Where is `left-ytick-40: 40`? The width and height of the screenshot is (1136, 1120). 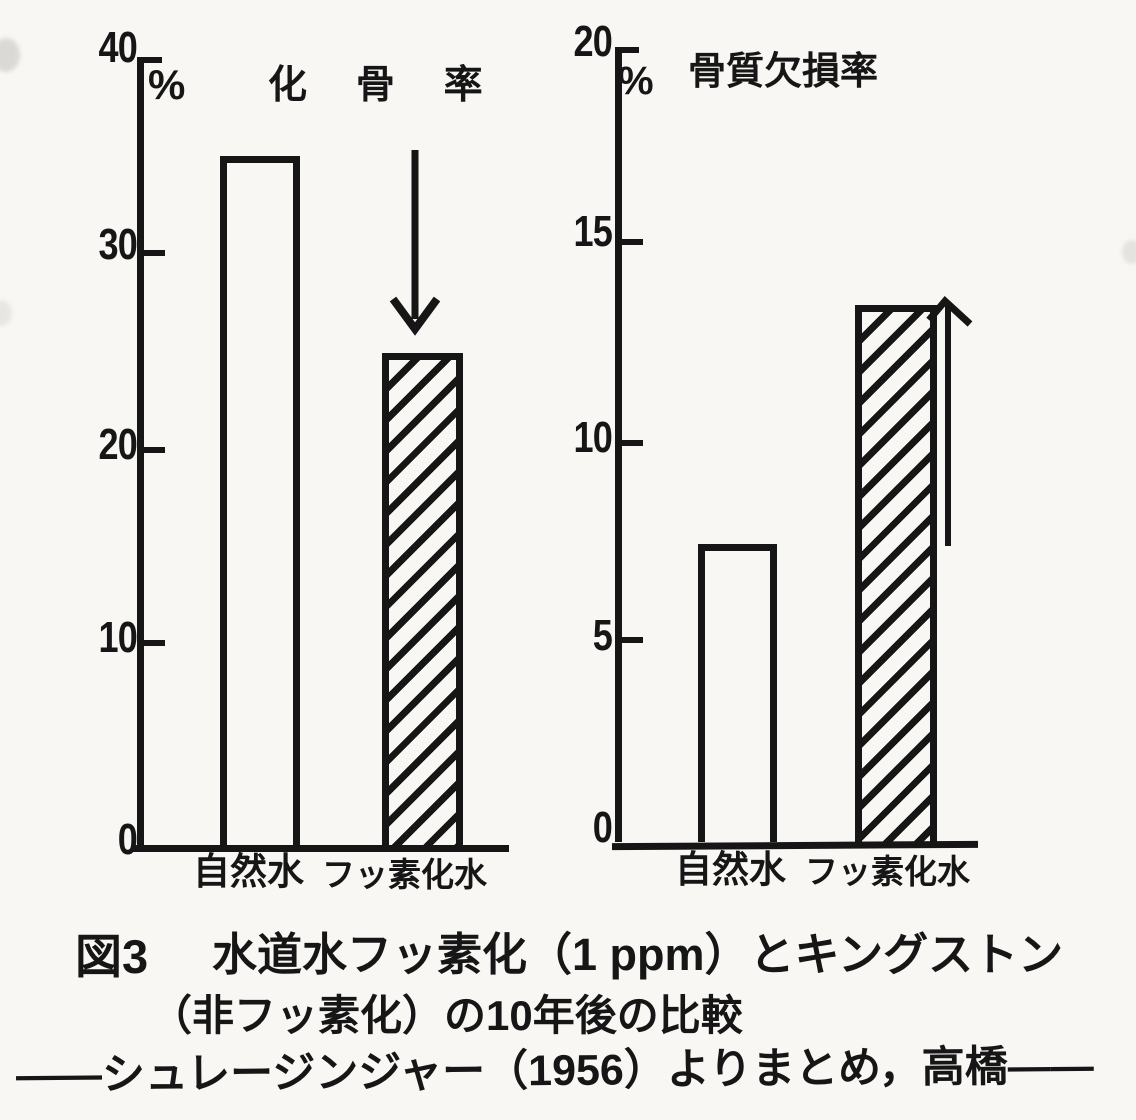 left-ytick-40: 40 is located at coordinates (117, 47).